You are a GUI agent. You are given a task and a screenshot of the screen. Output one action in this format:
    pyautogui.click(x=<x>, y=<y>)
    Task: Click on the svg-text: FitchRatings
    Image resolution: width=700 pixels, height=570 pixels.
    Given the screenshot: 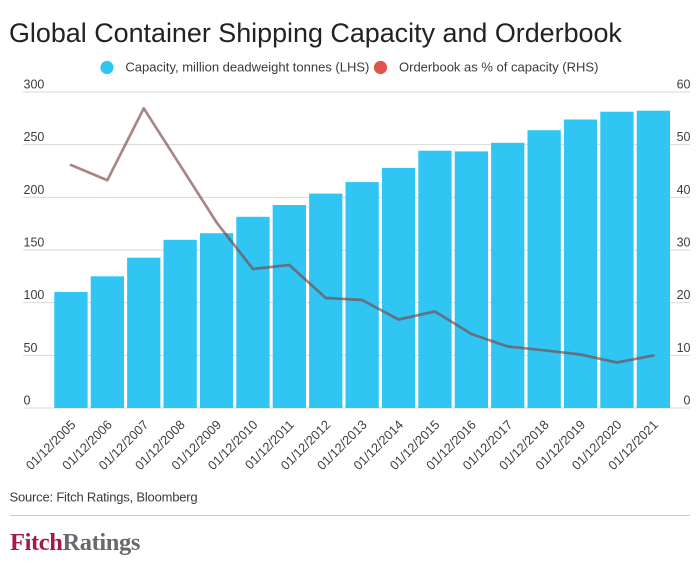 What is the action you would take?
    pyautogui.click(x=75, y=542)
    